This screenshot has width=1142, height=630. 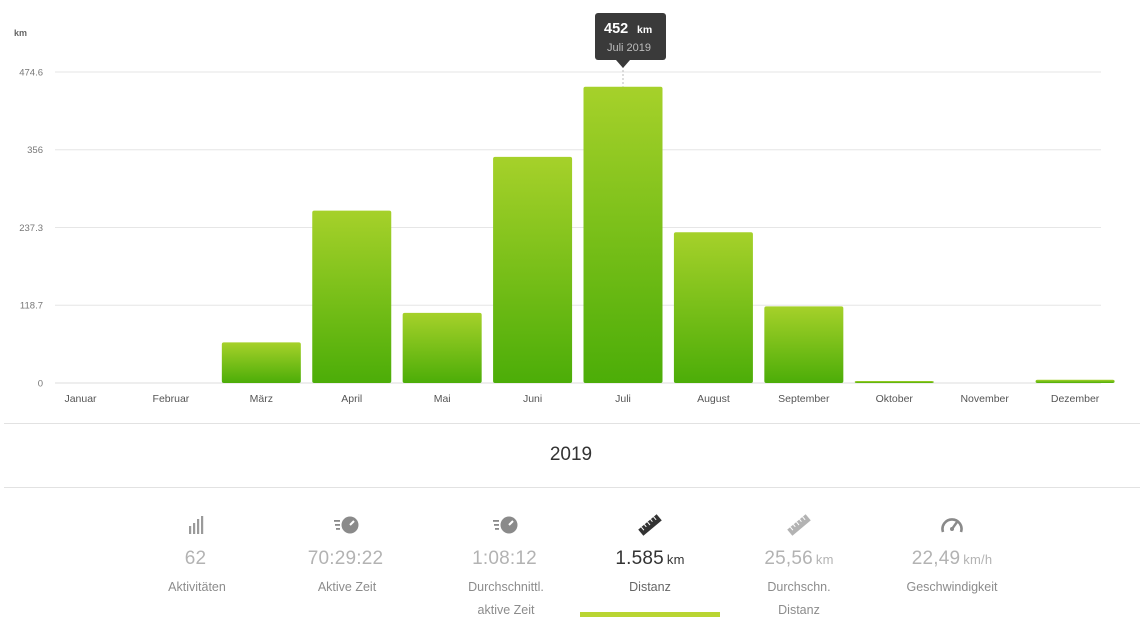 I want to click on x-tick-label: März, so click(x=261, y=399).